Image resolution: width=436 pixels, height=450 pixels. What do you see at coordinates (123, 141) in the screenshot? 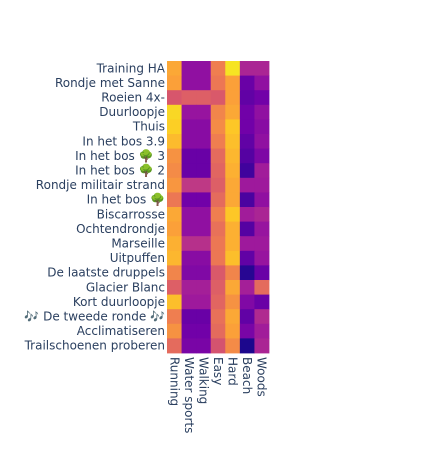
I see `y-tick-label: In het bos 3.9` at bounding box center [123, 141].